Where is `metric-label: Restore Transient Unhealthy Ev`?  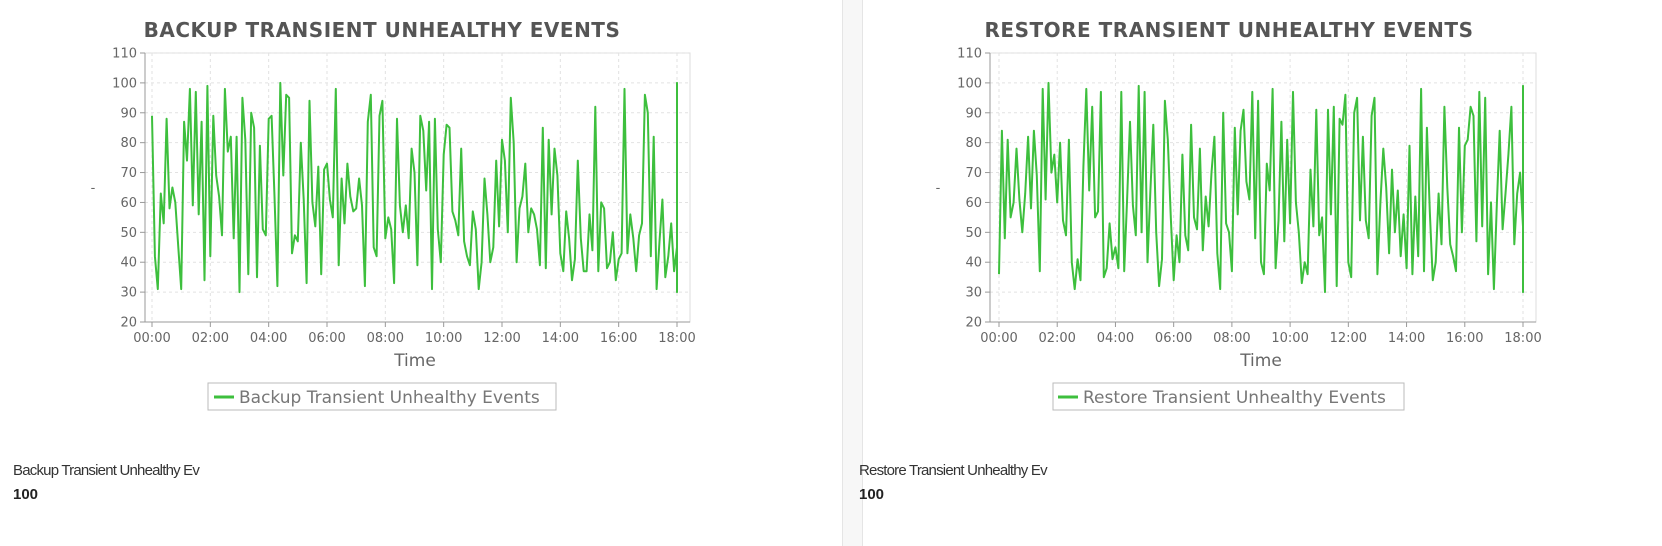 metric-label: Restore Transient Unhealthy Ev is located at coordinates (953, 470).